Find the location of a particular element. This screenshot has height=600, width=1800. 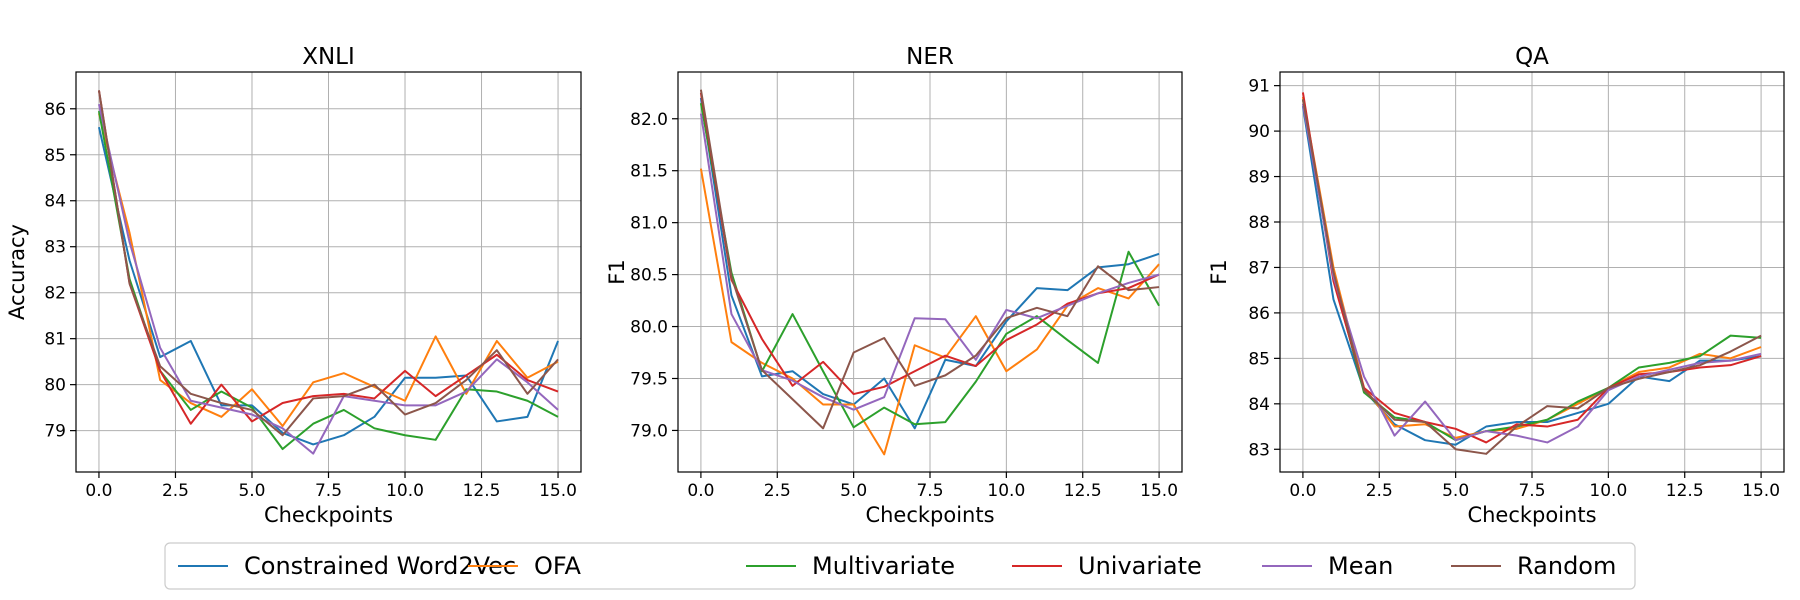

legend-label: Univariate is located at coordinates (1140, 566).